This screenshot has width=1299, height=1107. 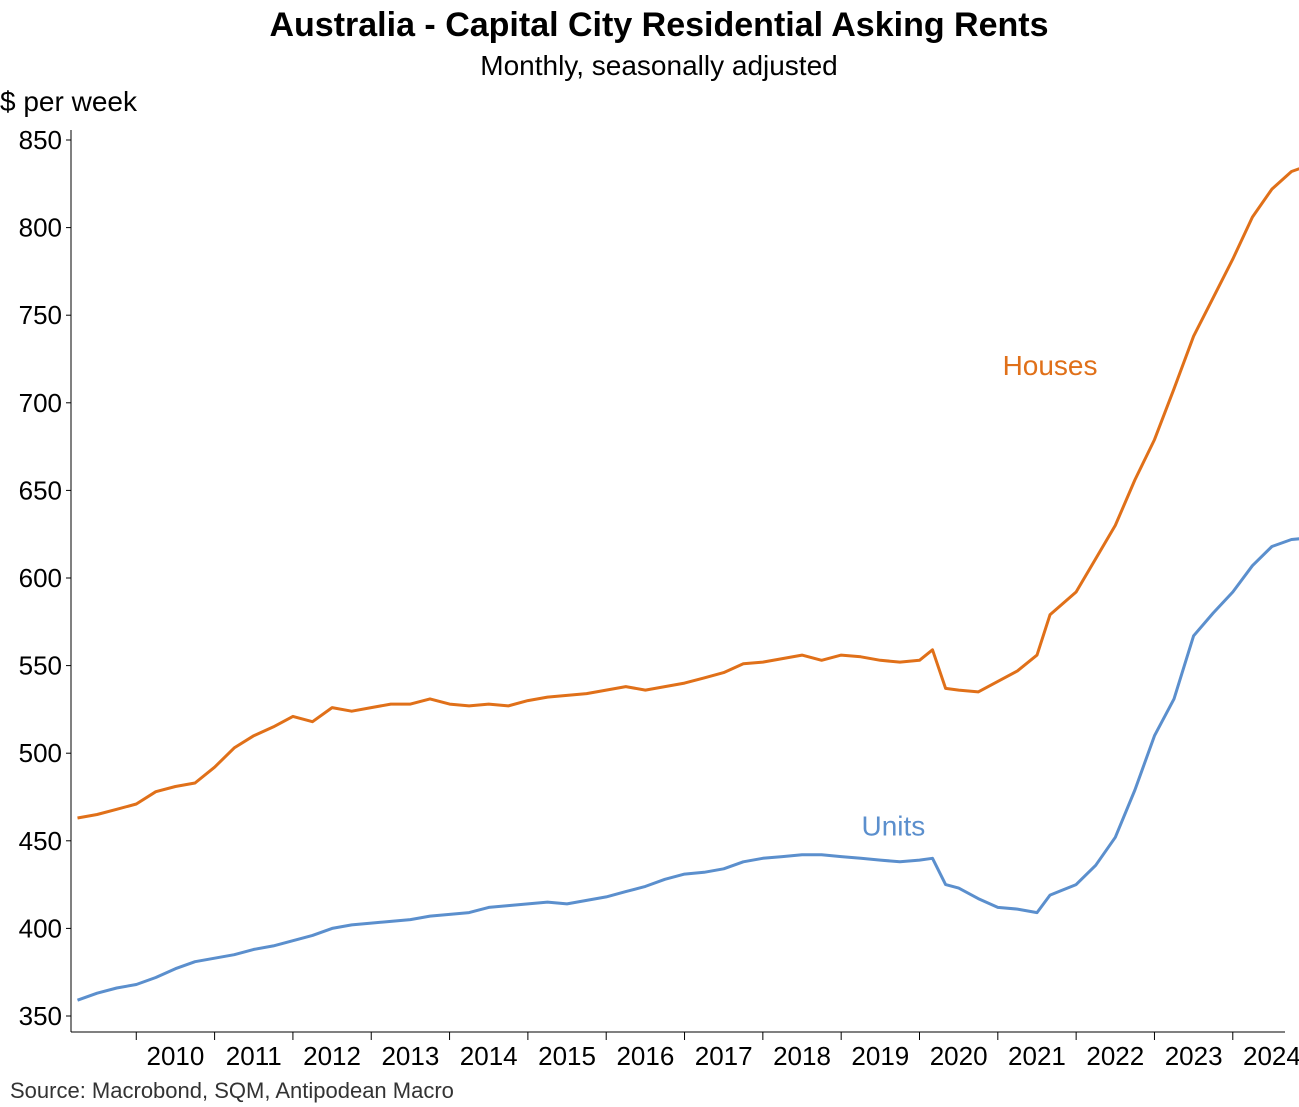 I want to click on y-tick-label: 500, so click(x=40, y=753).